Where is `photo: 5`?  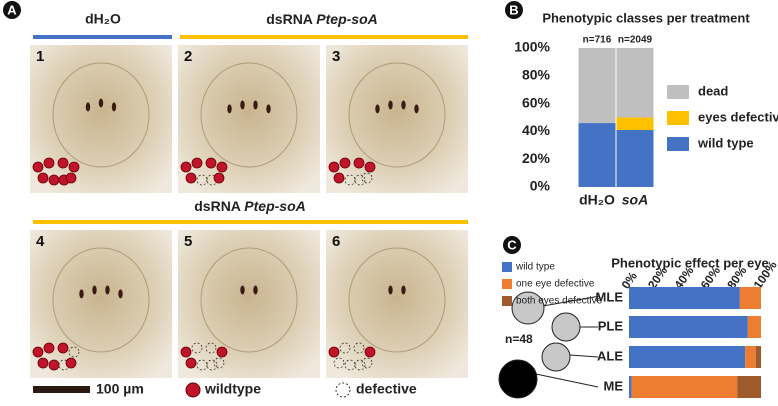 photo: 5 is located at coordinates (249, 304).